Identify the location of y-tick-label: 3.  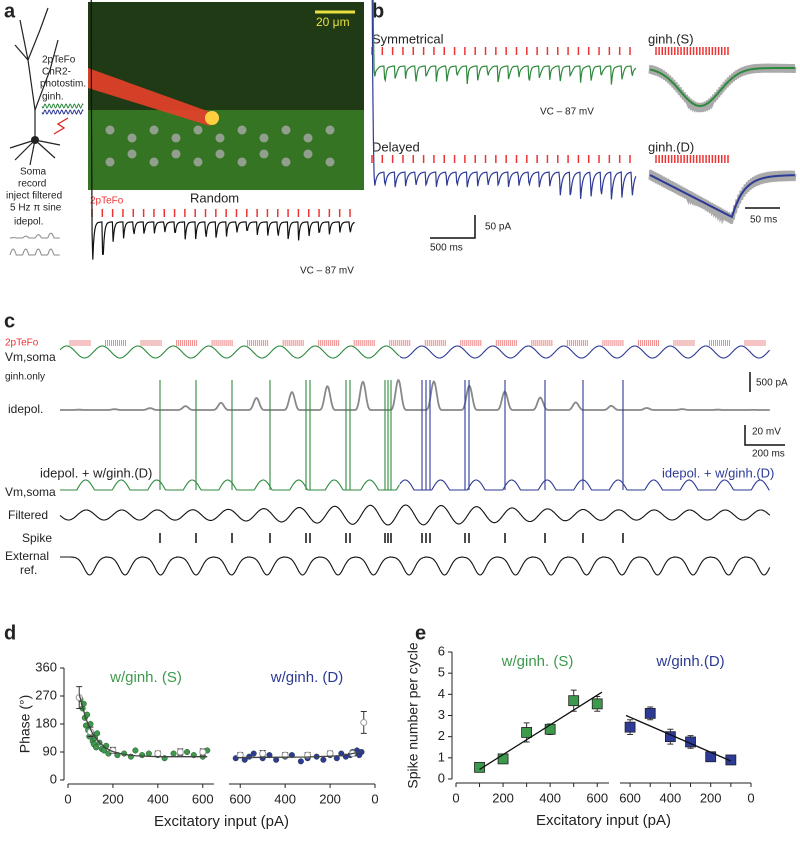
(441, 714).